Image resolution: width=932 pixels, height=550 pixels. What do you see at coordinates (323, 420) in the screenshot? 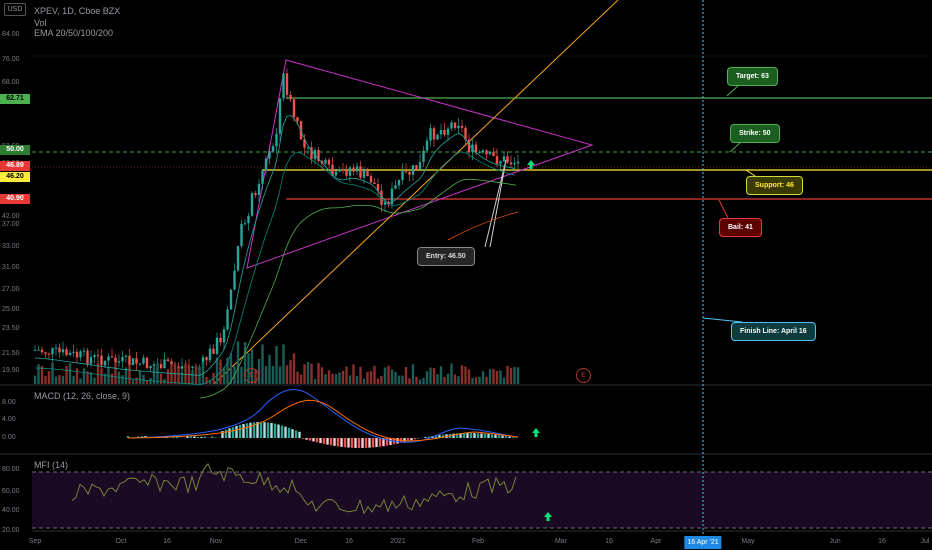
I see `macd-signal-line` at bounding box center [323, 420].